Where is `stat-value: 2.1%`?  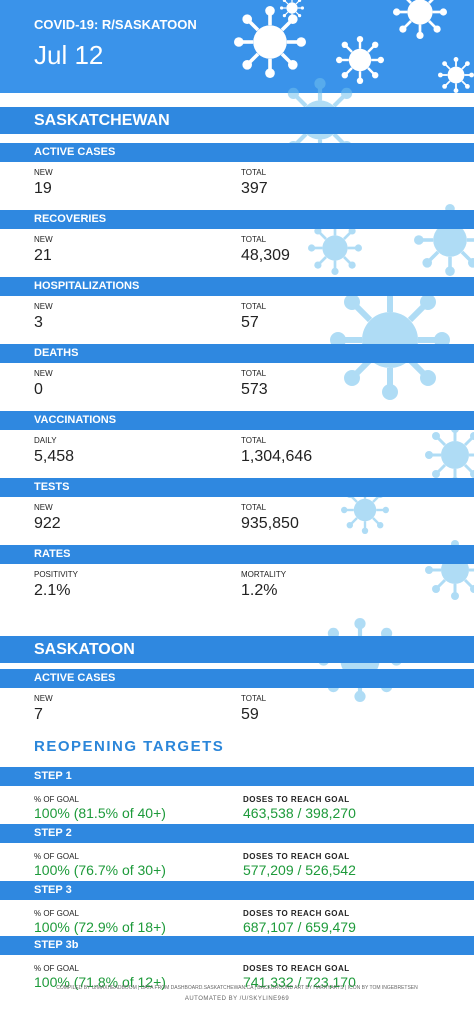
stat-value: 2.1% is located at coordinates (52, 590).